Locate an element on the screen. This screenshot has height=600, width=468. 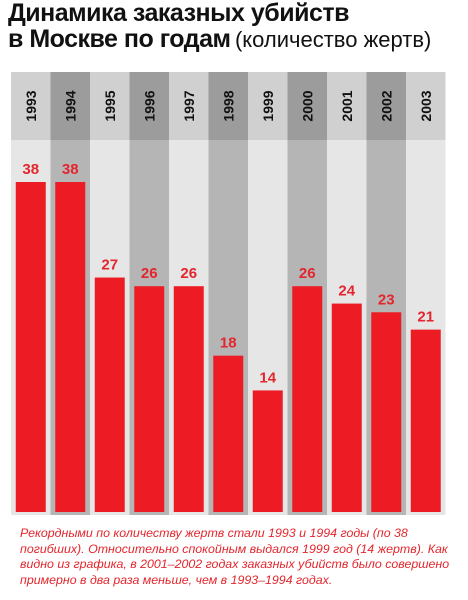
year-label: 1993 is located at coordinates (31, 105).